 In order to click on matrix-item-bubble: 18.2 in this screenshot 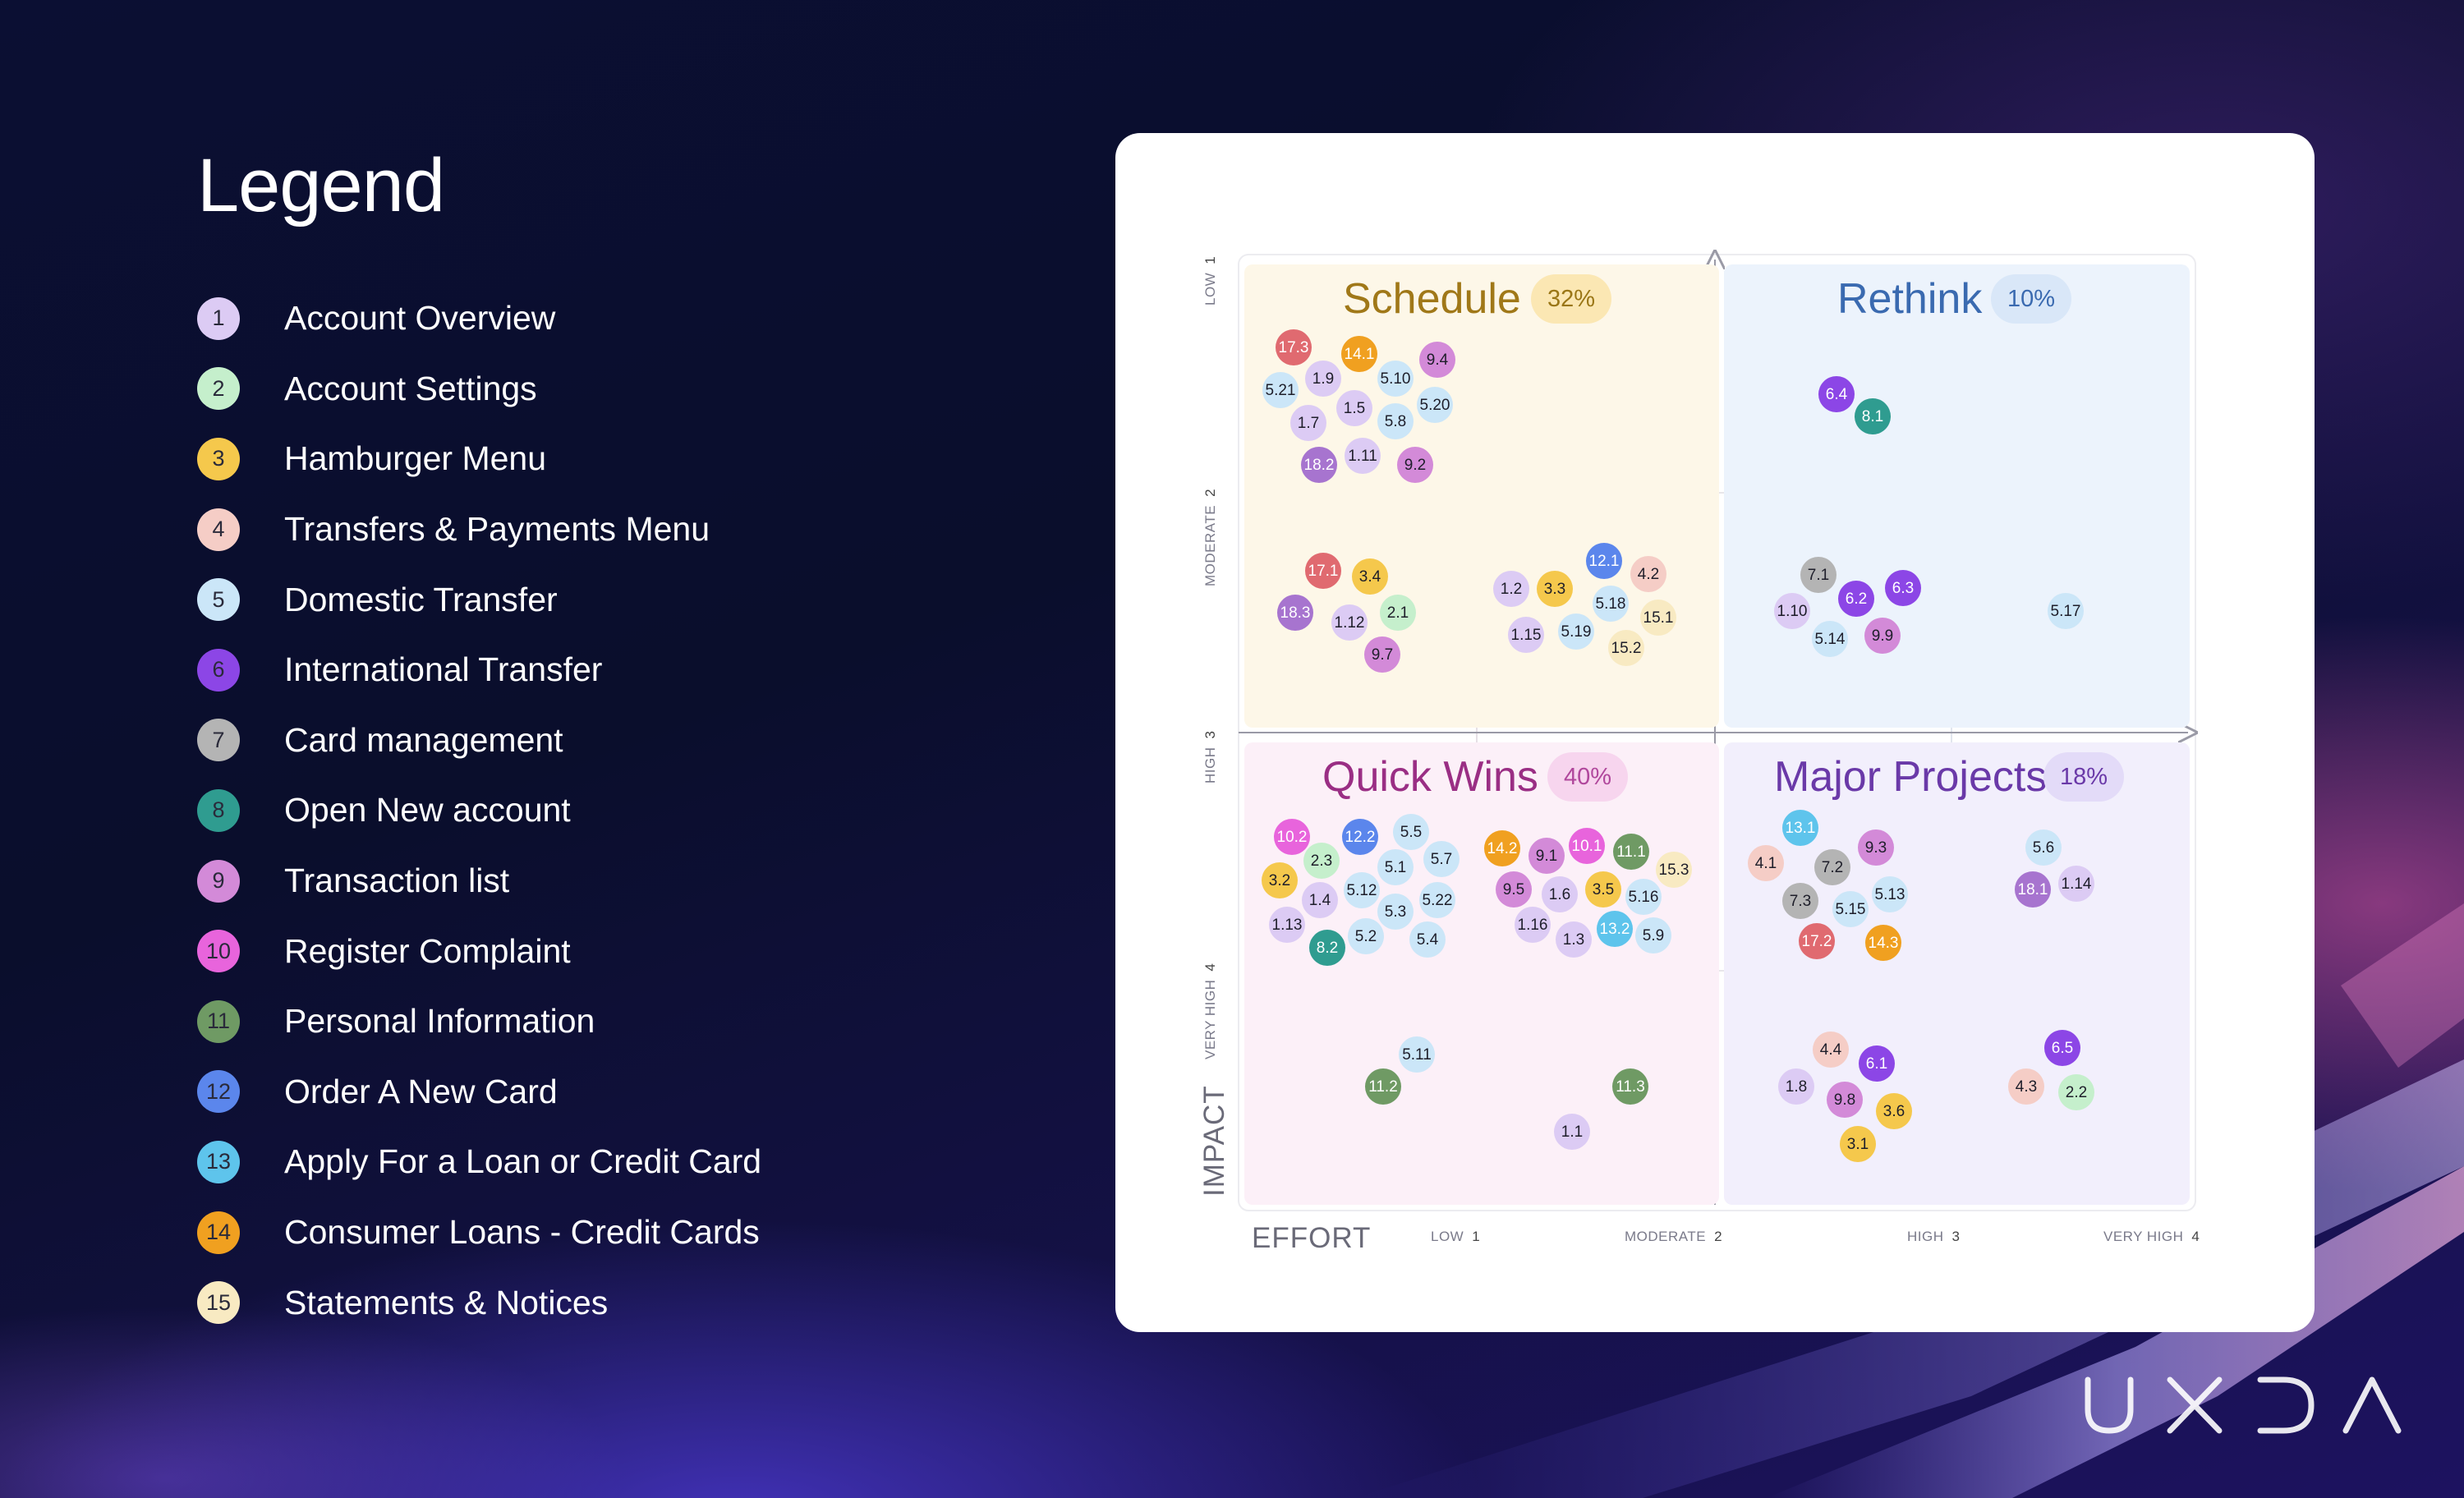, I will do `click(1319, 465)`.